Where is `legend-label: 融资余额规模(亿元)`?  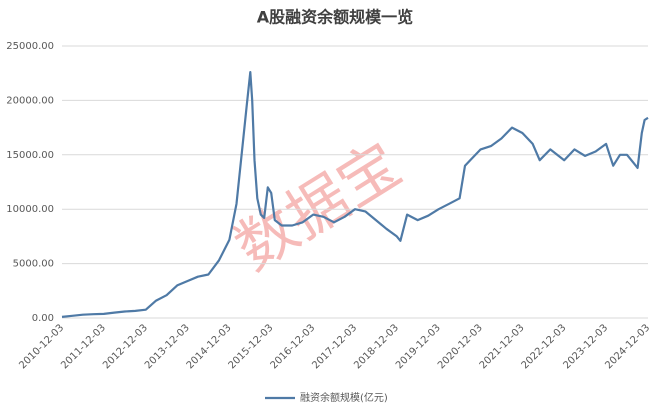
legend-label: 融资余额规模(亿元) is located at coordinates (344, 397).